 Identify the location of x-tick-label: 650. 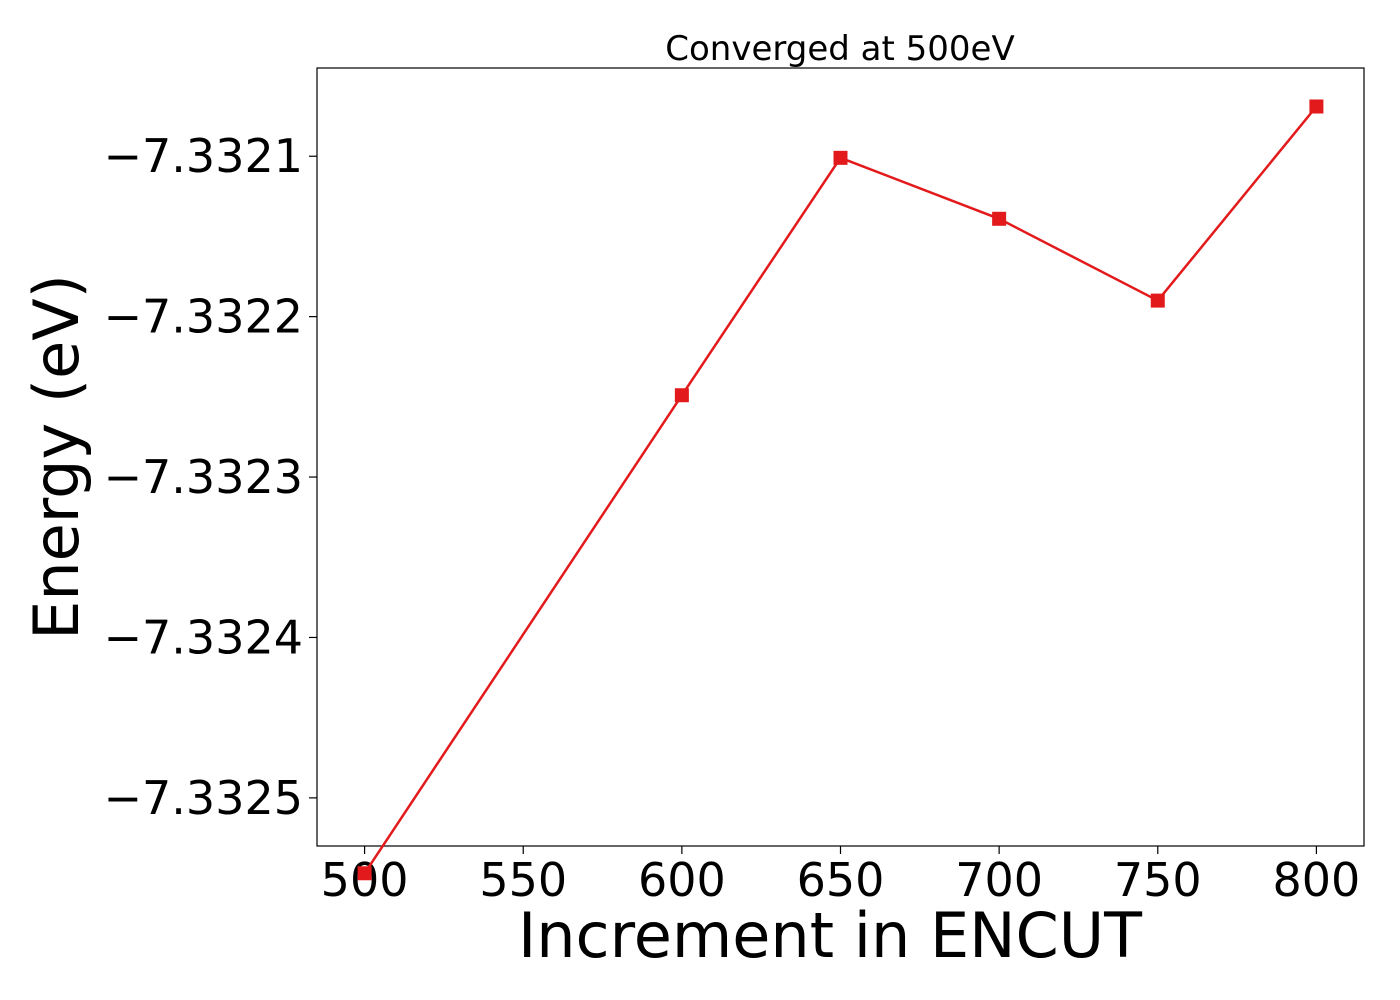
(841, 880).